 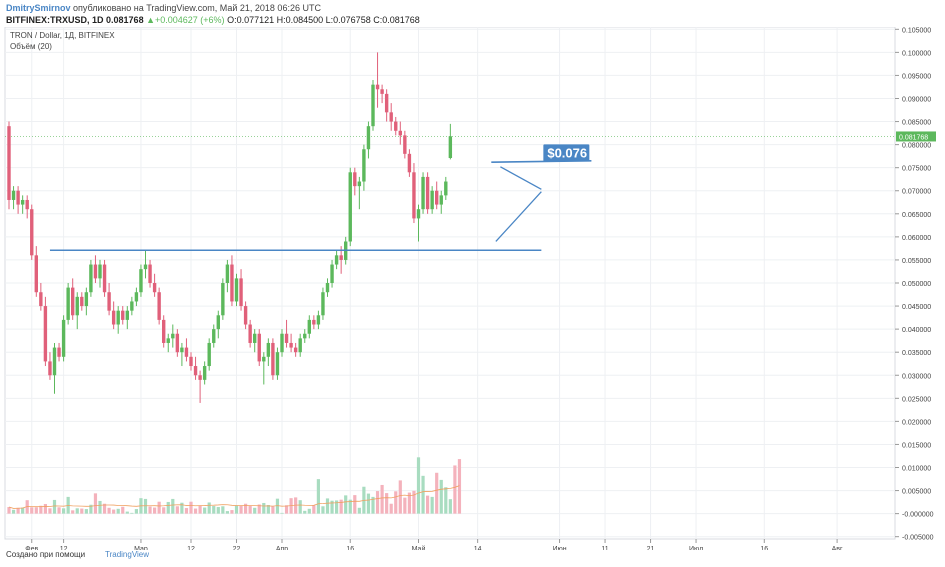 I want to click on volume-ma-line, so click(x=234, y=497).